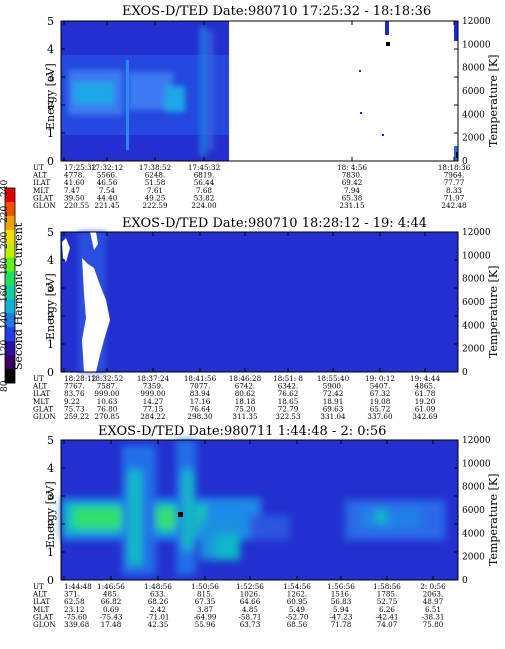  What do you see at coordinates (341, 624) in the screenshot?
I see `row-value-glon: 71.78` at bounding box center [341, 624].